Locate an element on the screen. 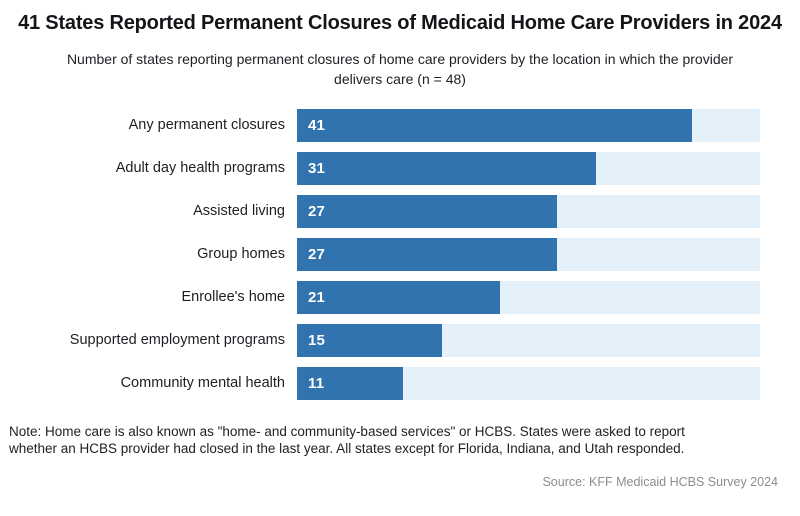  category-label: Adult day health programs is located at coordinates (200, 168).